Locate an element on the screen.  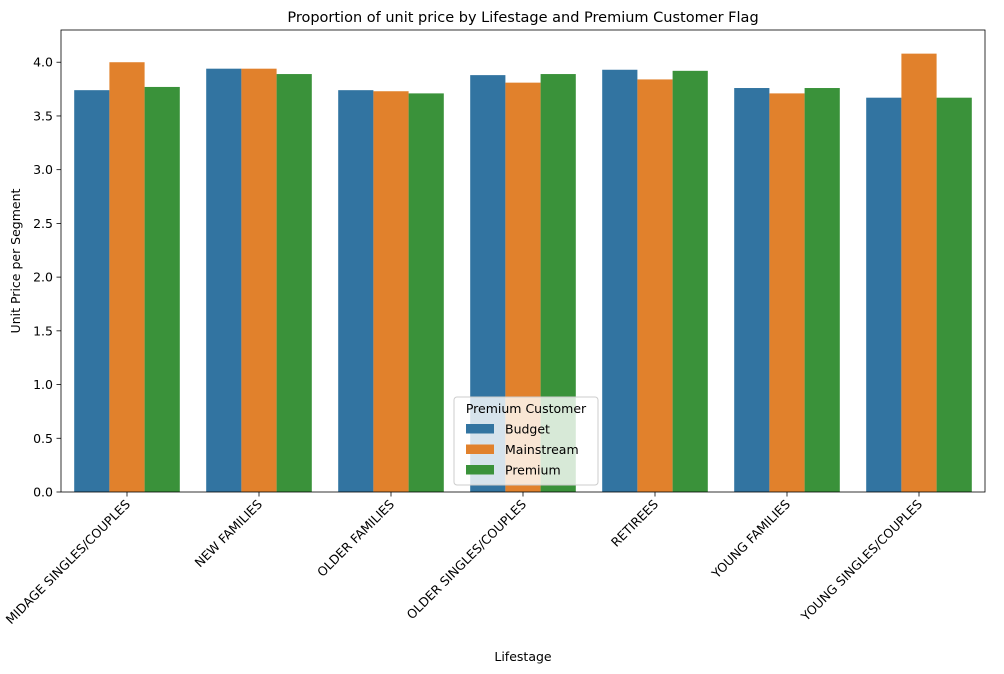
y-axis-title: Unit Price per Segment is located at coordinates (15, 260).